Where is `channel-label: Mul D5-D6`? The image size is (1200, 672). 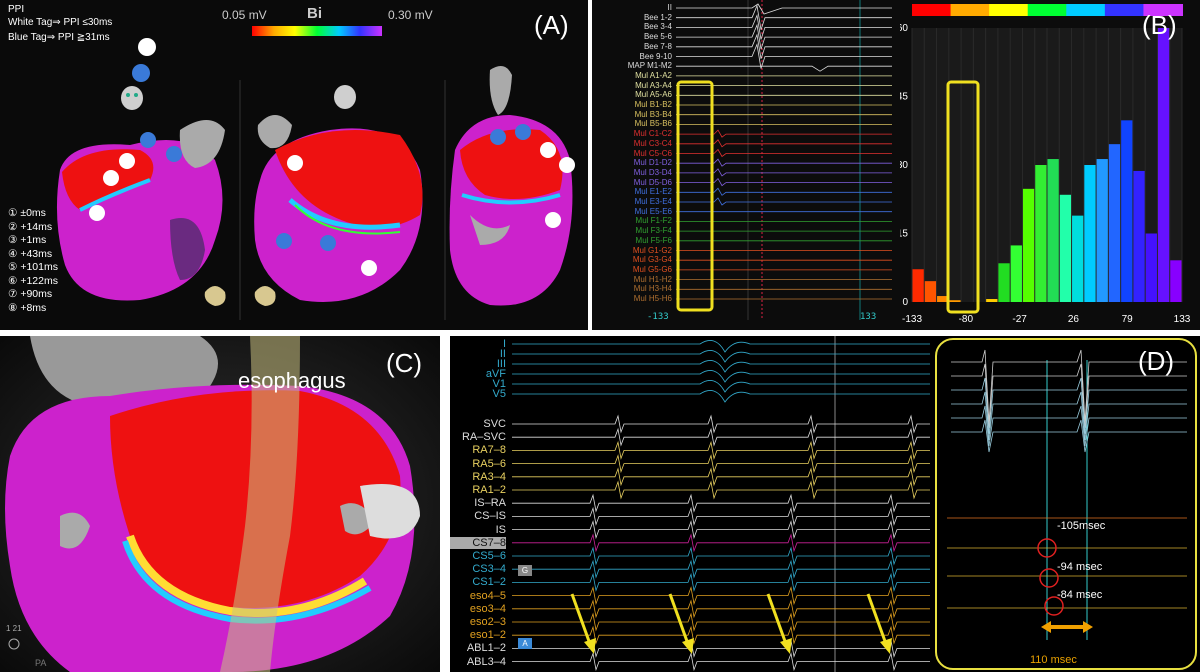
channel-label: Mul D5-D6 is located at coordinates (652, 182).